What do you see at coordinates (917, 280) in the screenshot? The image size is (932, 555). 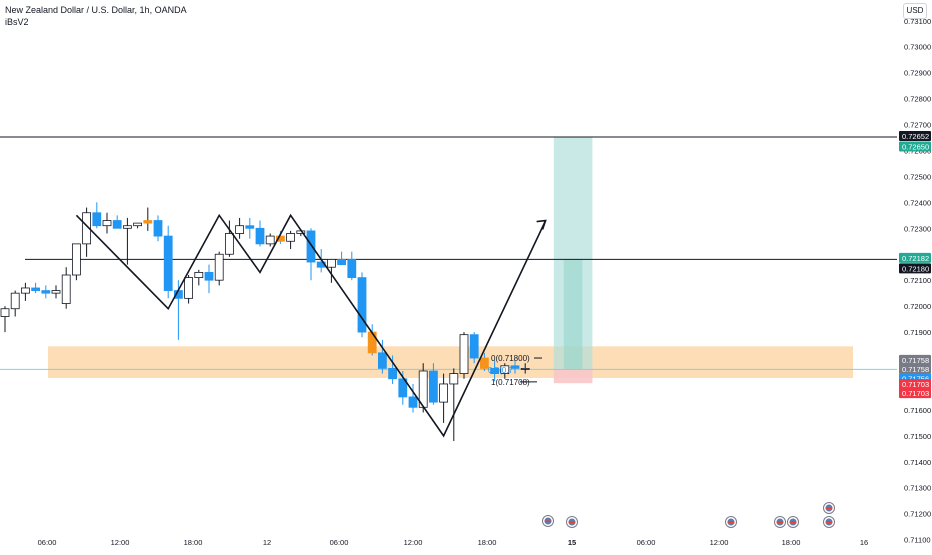 I see `price-tick-label: 0.72100` at bounding box center [917, 280].